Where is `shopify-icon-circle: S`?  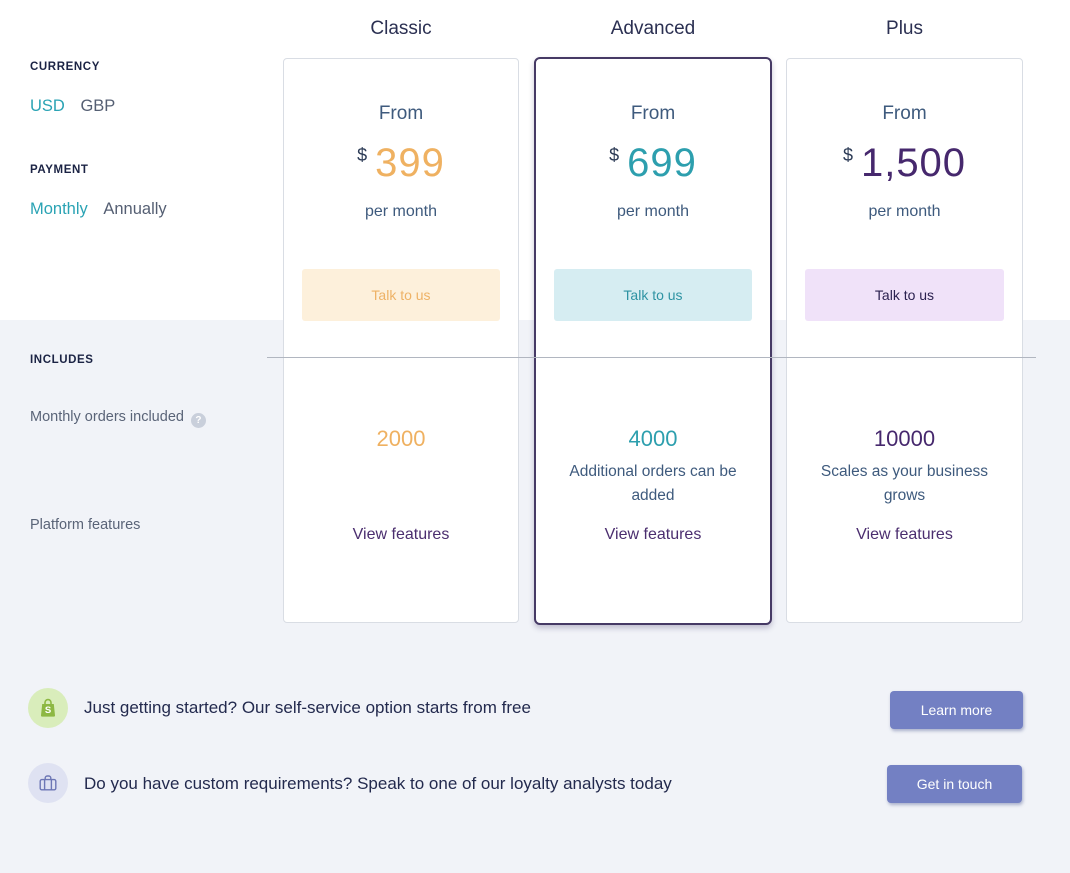 shopify-icon-circle: S is located at coordinates (48, 708).